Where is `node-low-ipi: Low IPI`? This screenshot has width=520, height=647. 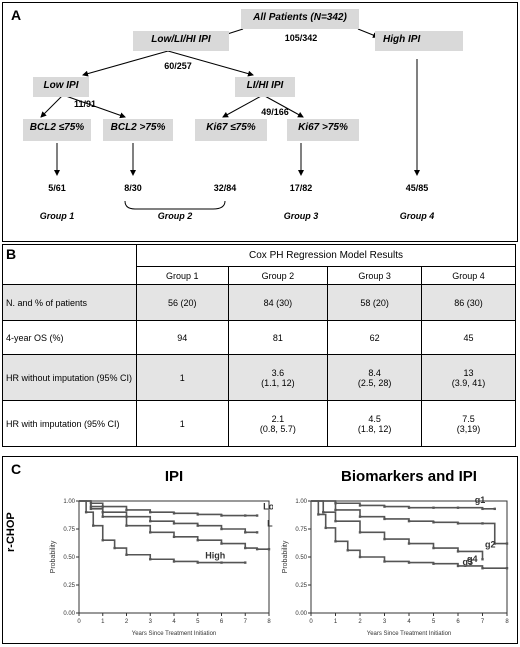 node-low-ipi: Low IPI is located at coordinates (61, 87).